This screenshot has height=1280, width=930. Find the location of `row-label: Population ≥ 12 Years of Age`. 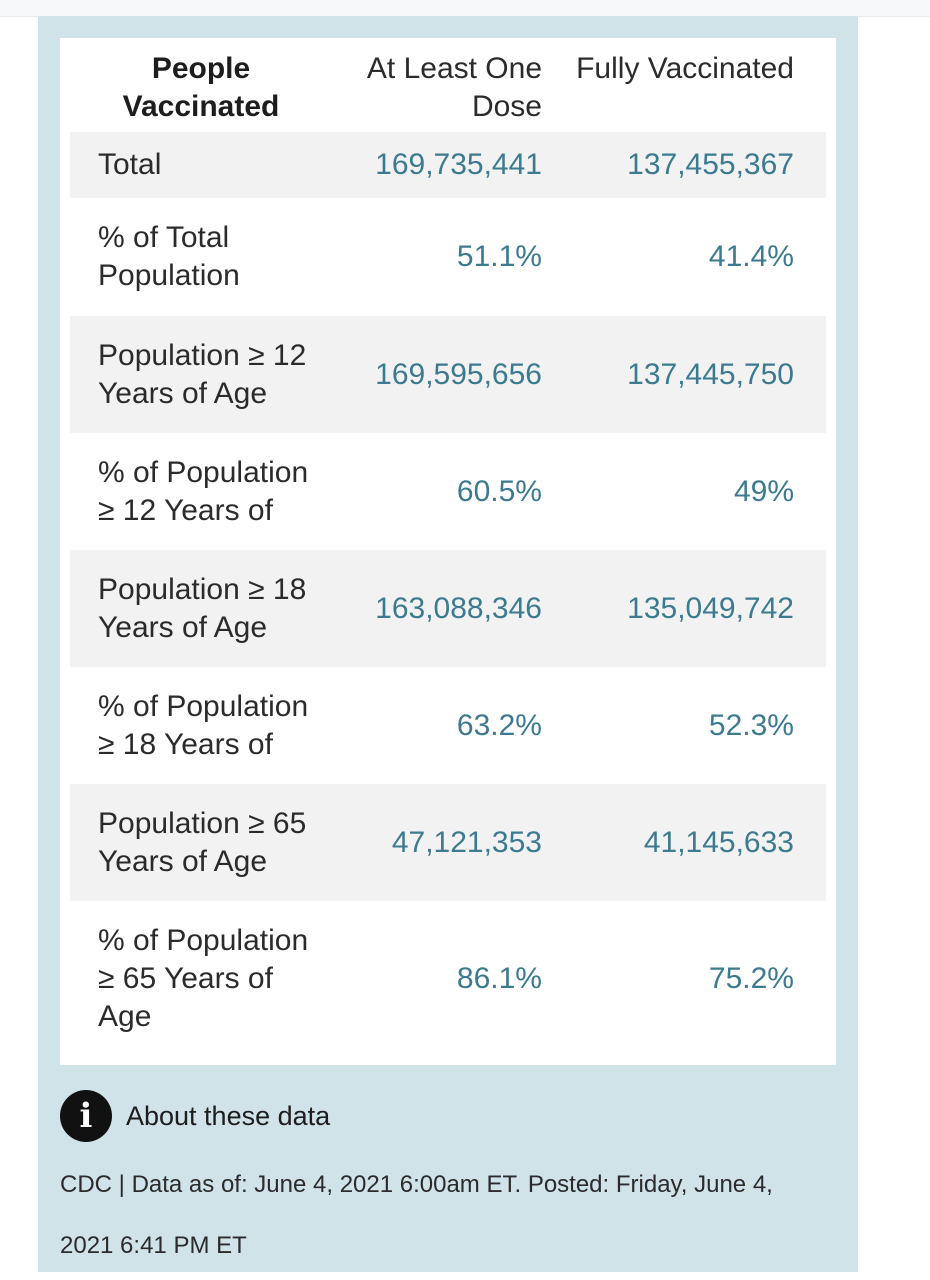

row-label: Population ≥ 12 Years of Age is located at coordinates (202, 374).